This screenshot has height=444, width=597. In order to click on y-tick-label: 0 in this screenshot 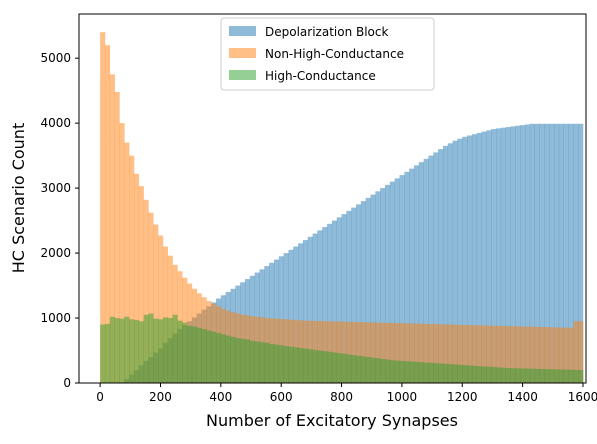, I will do `click(67, 383)`.